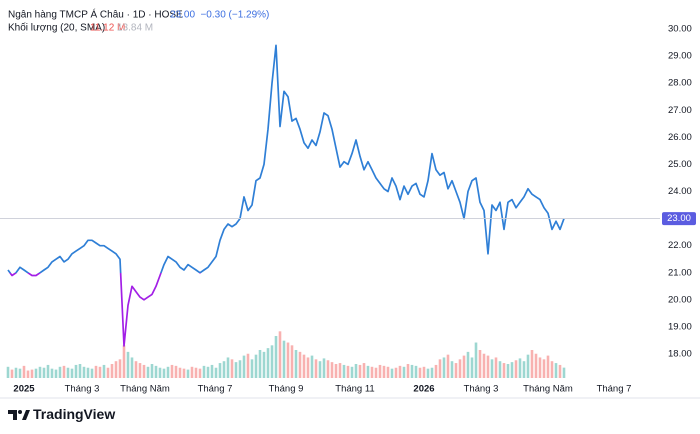  Describe the element at coordinates (680, 191) in the screenshot. I see `y-tick-label: 24.00` at that location.